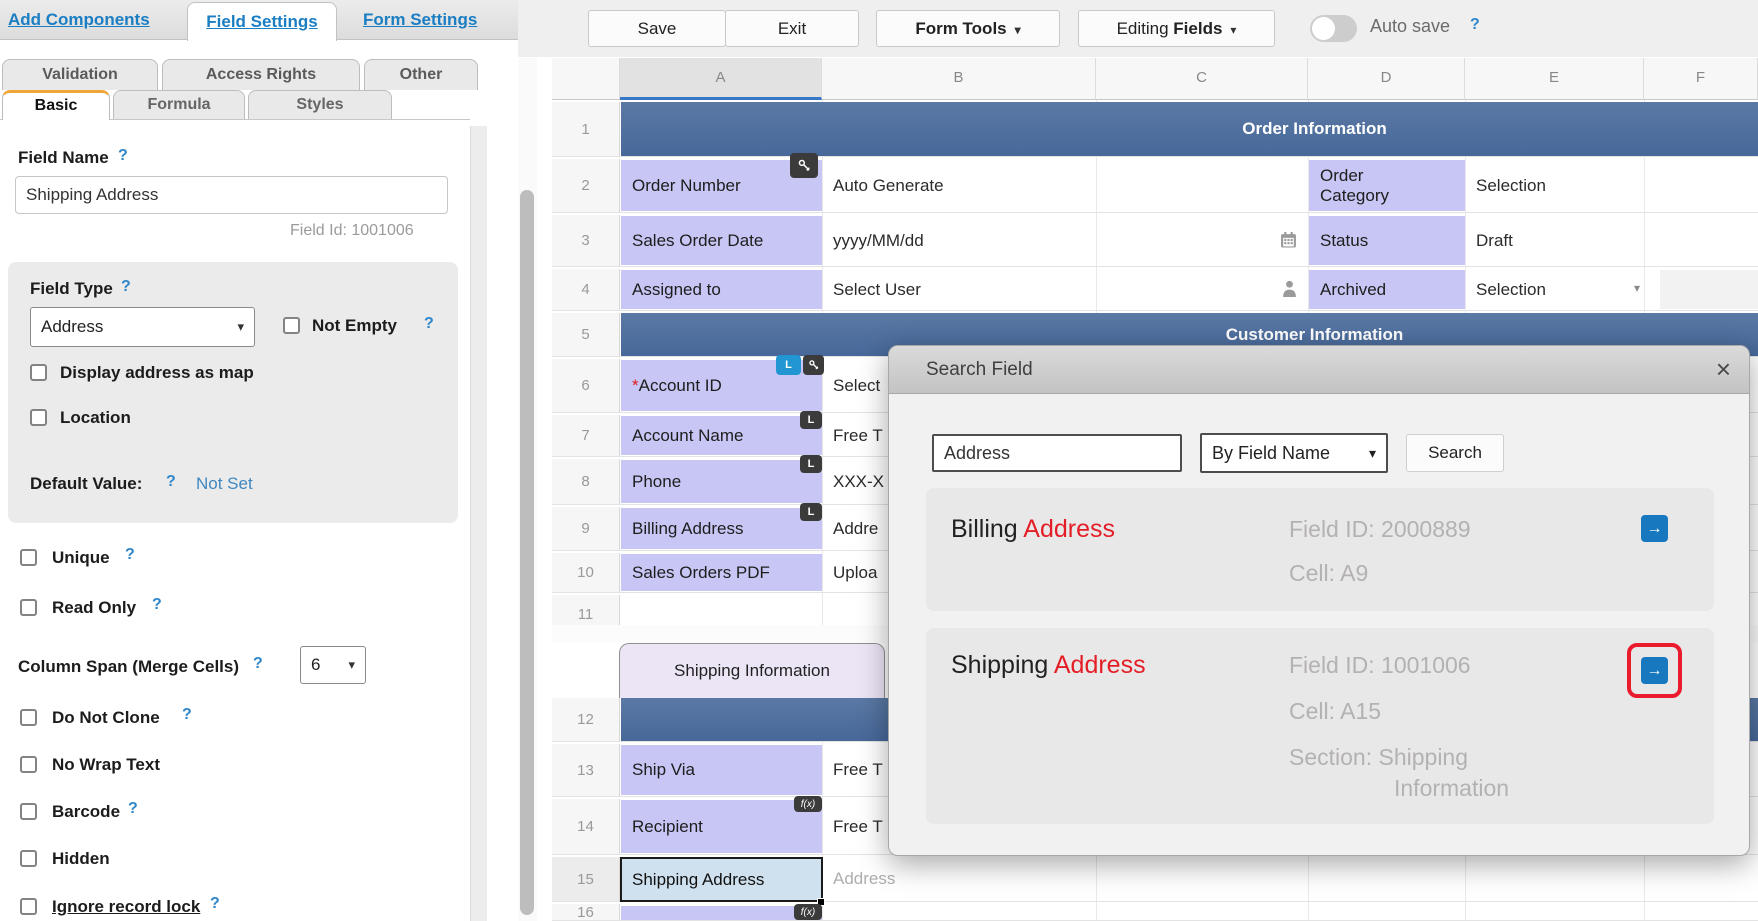 This screenshot has width=1758, height=921. What do you see at coordinates (721, 289) in the screenshot?
I see `cell-a4: Assigned to` at bounding box center [721, 289].